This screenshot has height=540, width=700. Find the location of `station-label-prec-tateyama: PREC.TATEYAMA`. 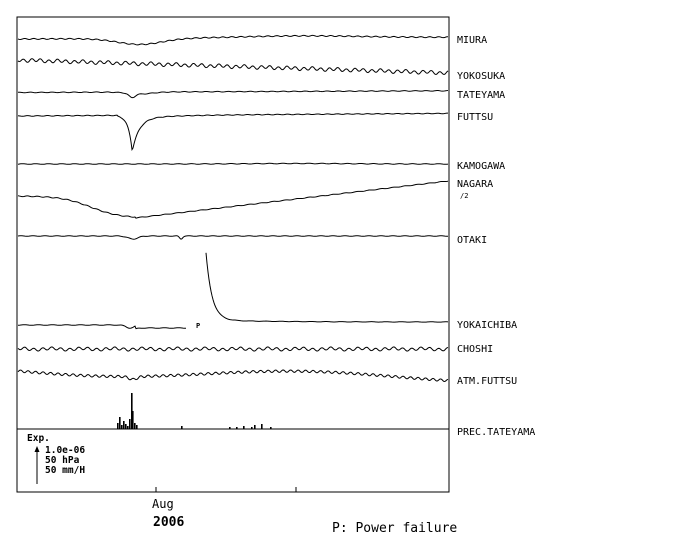

station-label-prec-tateyama: PREC.TATEYAMA is located at coordinates (496, 432).